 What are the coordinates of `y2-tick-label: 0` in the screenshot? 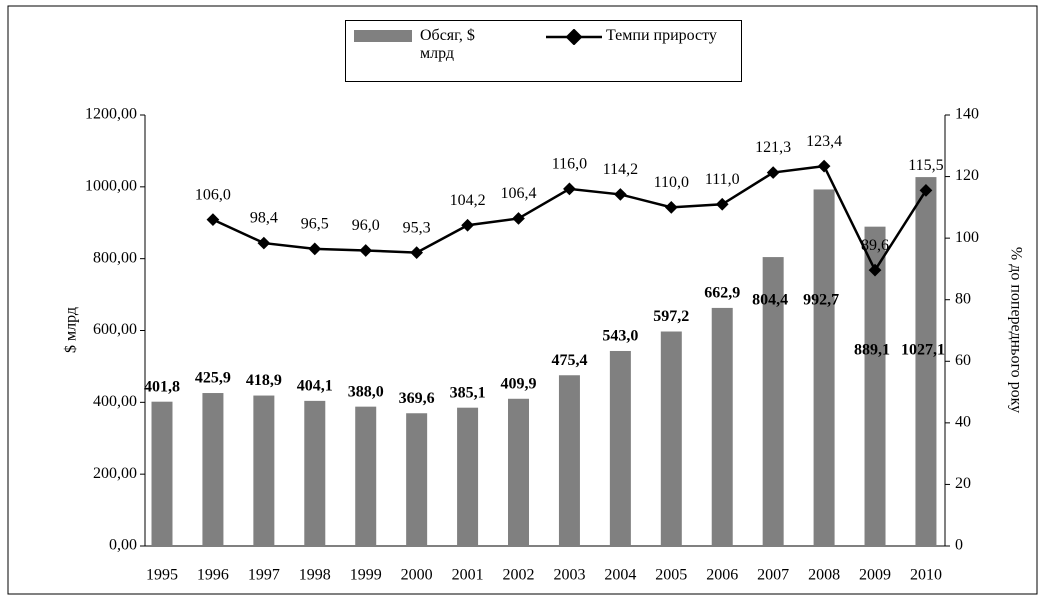 It's located at (959, 545).